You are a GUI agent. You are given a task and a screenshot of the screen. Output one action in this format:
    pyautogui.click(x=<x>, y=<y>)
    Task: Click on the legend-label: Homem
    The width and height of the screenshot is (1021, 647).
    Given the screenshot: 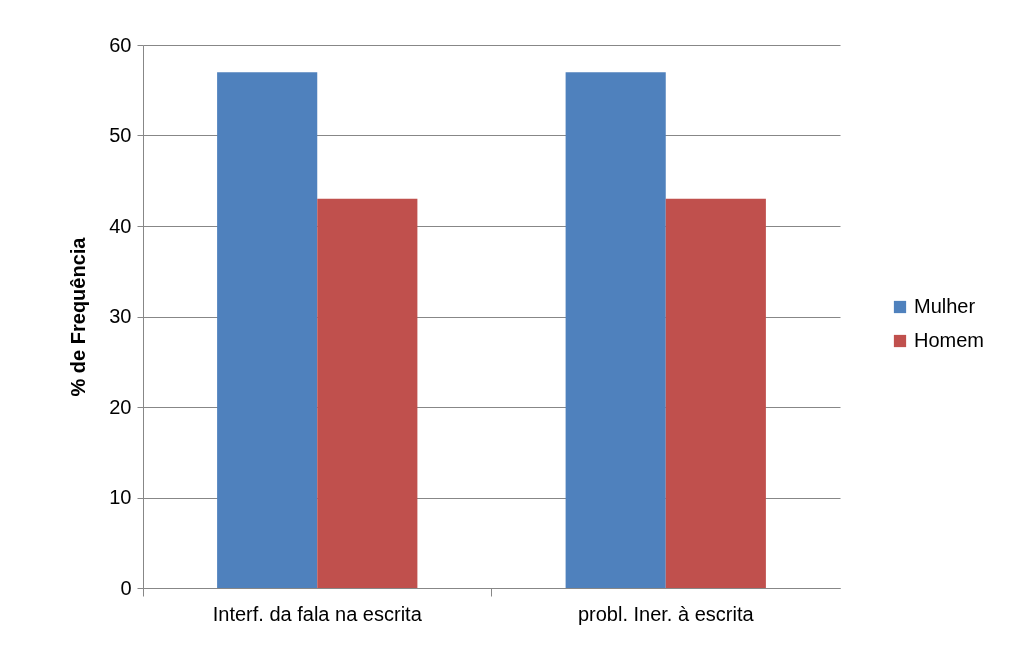 What is the action you would take?
    pyautogui.click(x=949, y=340)
    